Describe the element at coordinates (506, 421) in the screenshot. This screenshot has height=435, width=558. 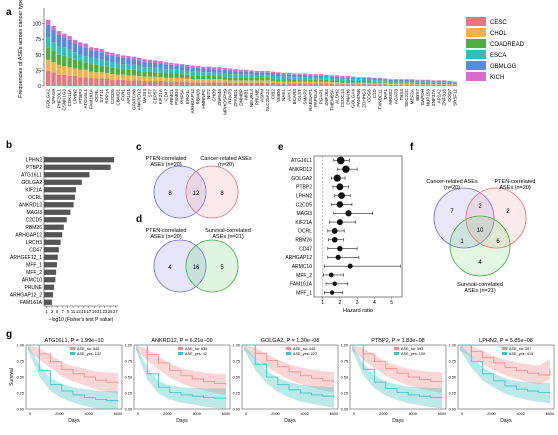
I see `km-x-axis-label: Days` at that location.